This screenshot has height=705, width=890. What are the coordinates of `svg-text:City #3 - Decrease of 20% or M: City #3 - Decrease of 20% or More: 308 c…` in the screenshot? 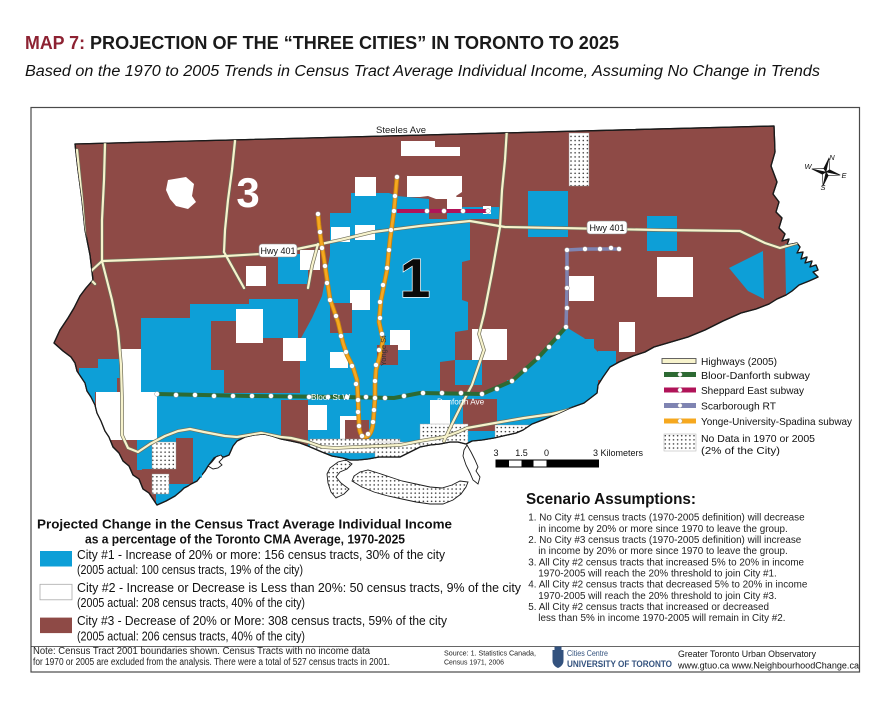 It's located at (262, 620).